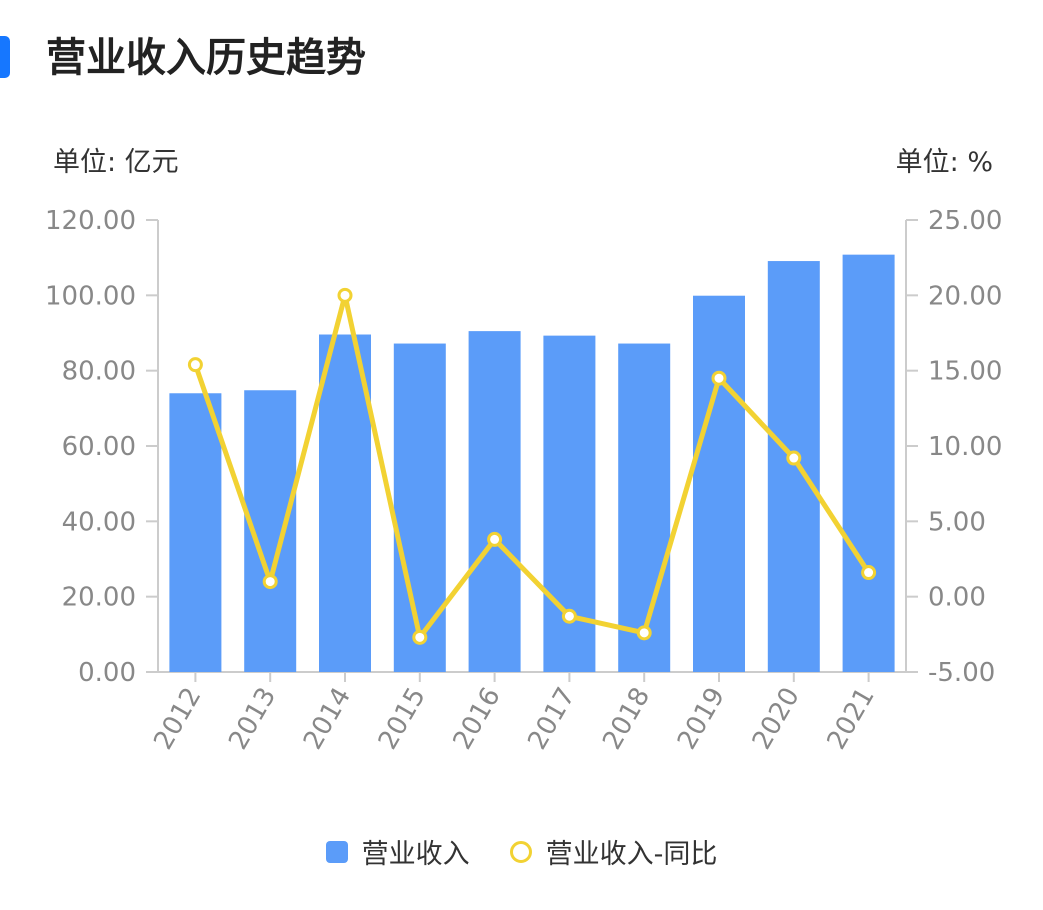 This screenshot has width=1043, height=910. I want to click on left-axis-unit: 单位: 亿元, so click(116, 162).